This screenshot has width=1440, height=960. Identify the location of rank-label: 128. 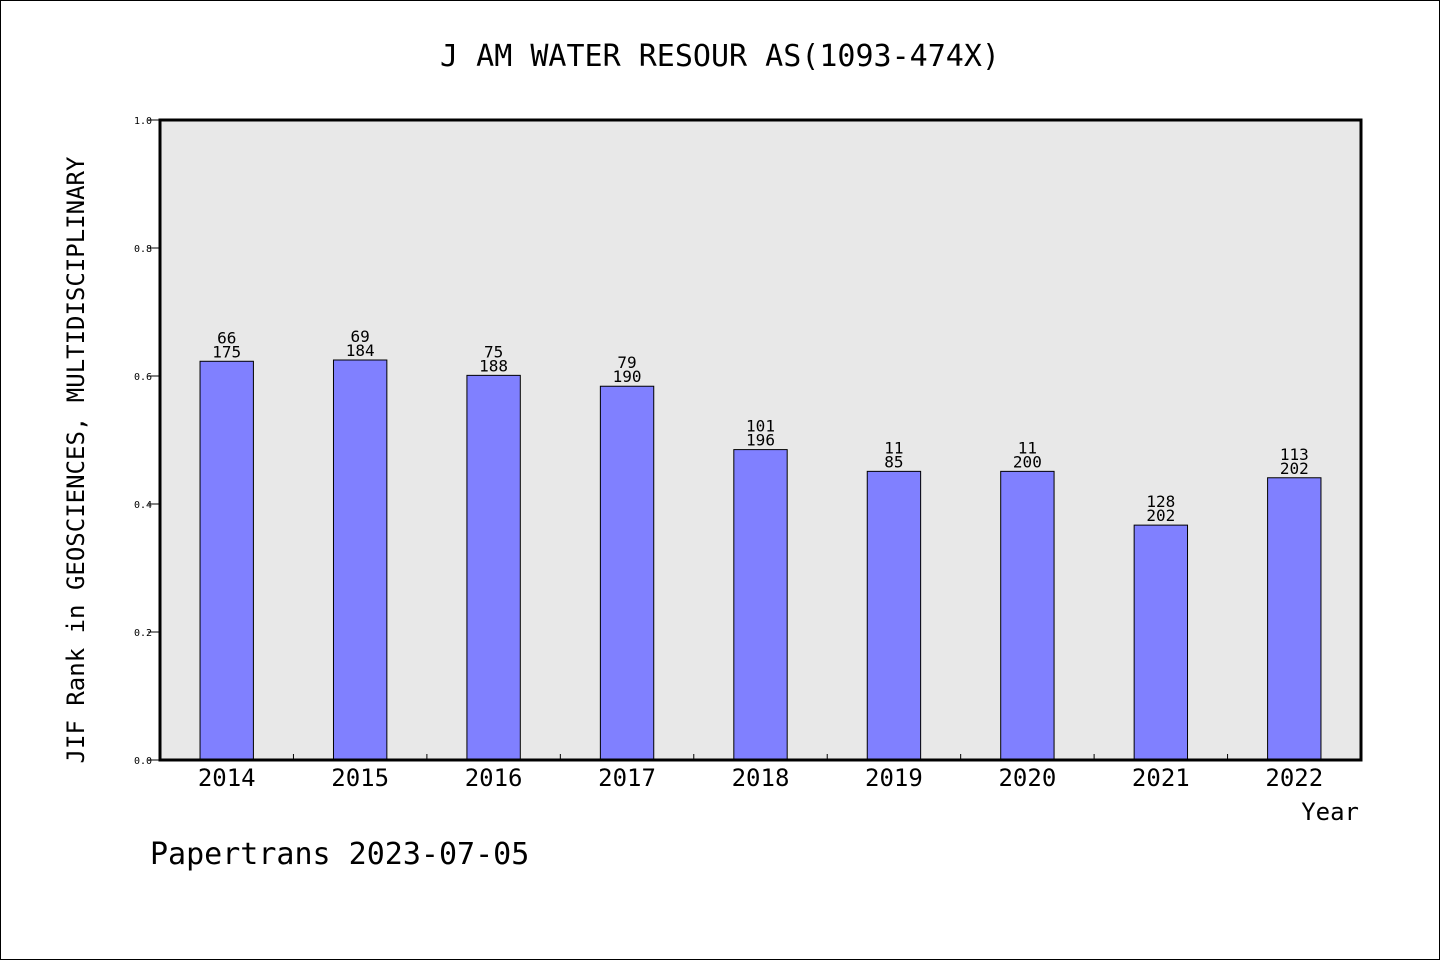
(1160, 501).